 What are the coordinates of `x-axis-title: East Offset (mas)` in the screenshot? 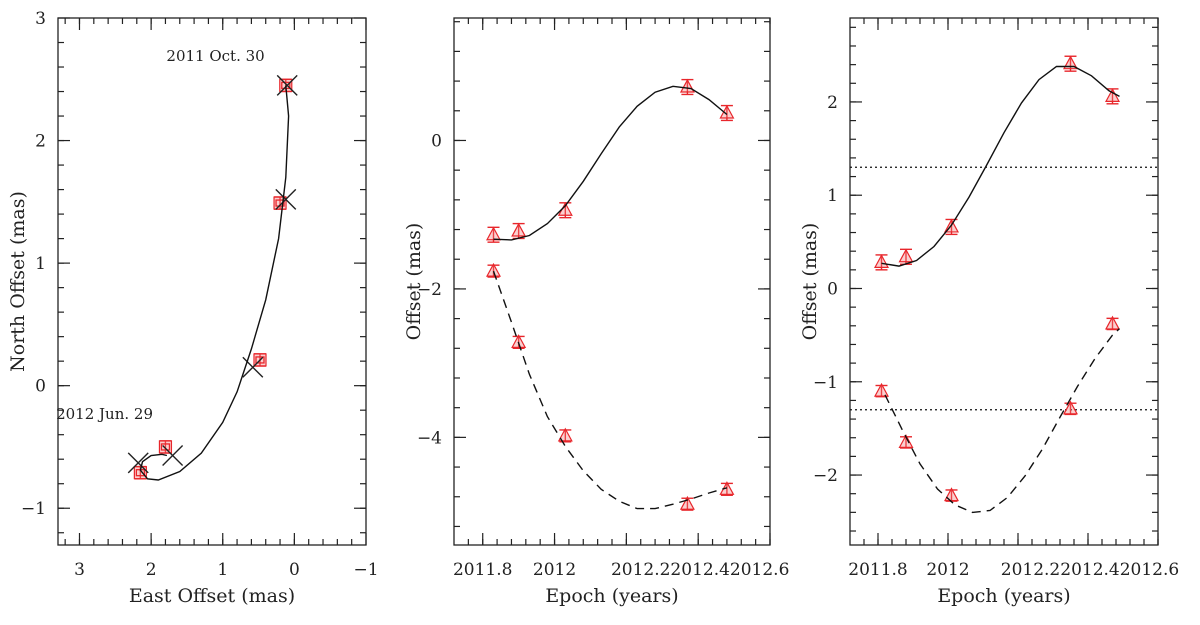 It's located at (212, 596).